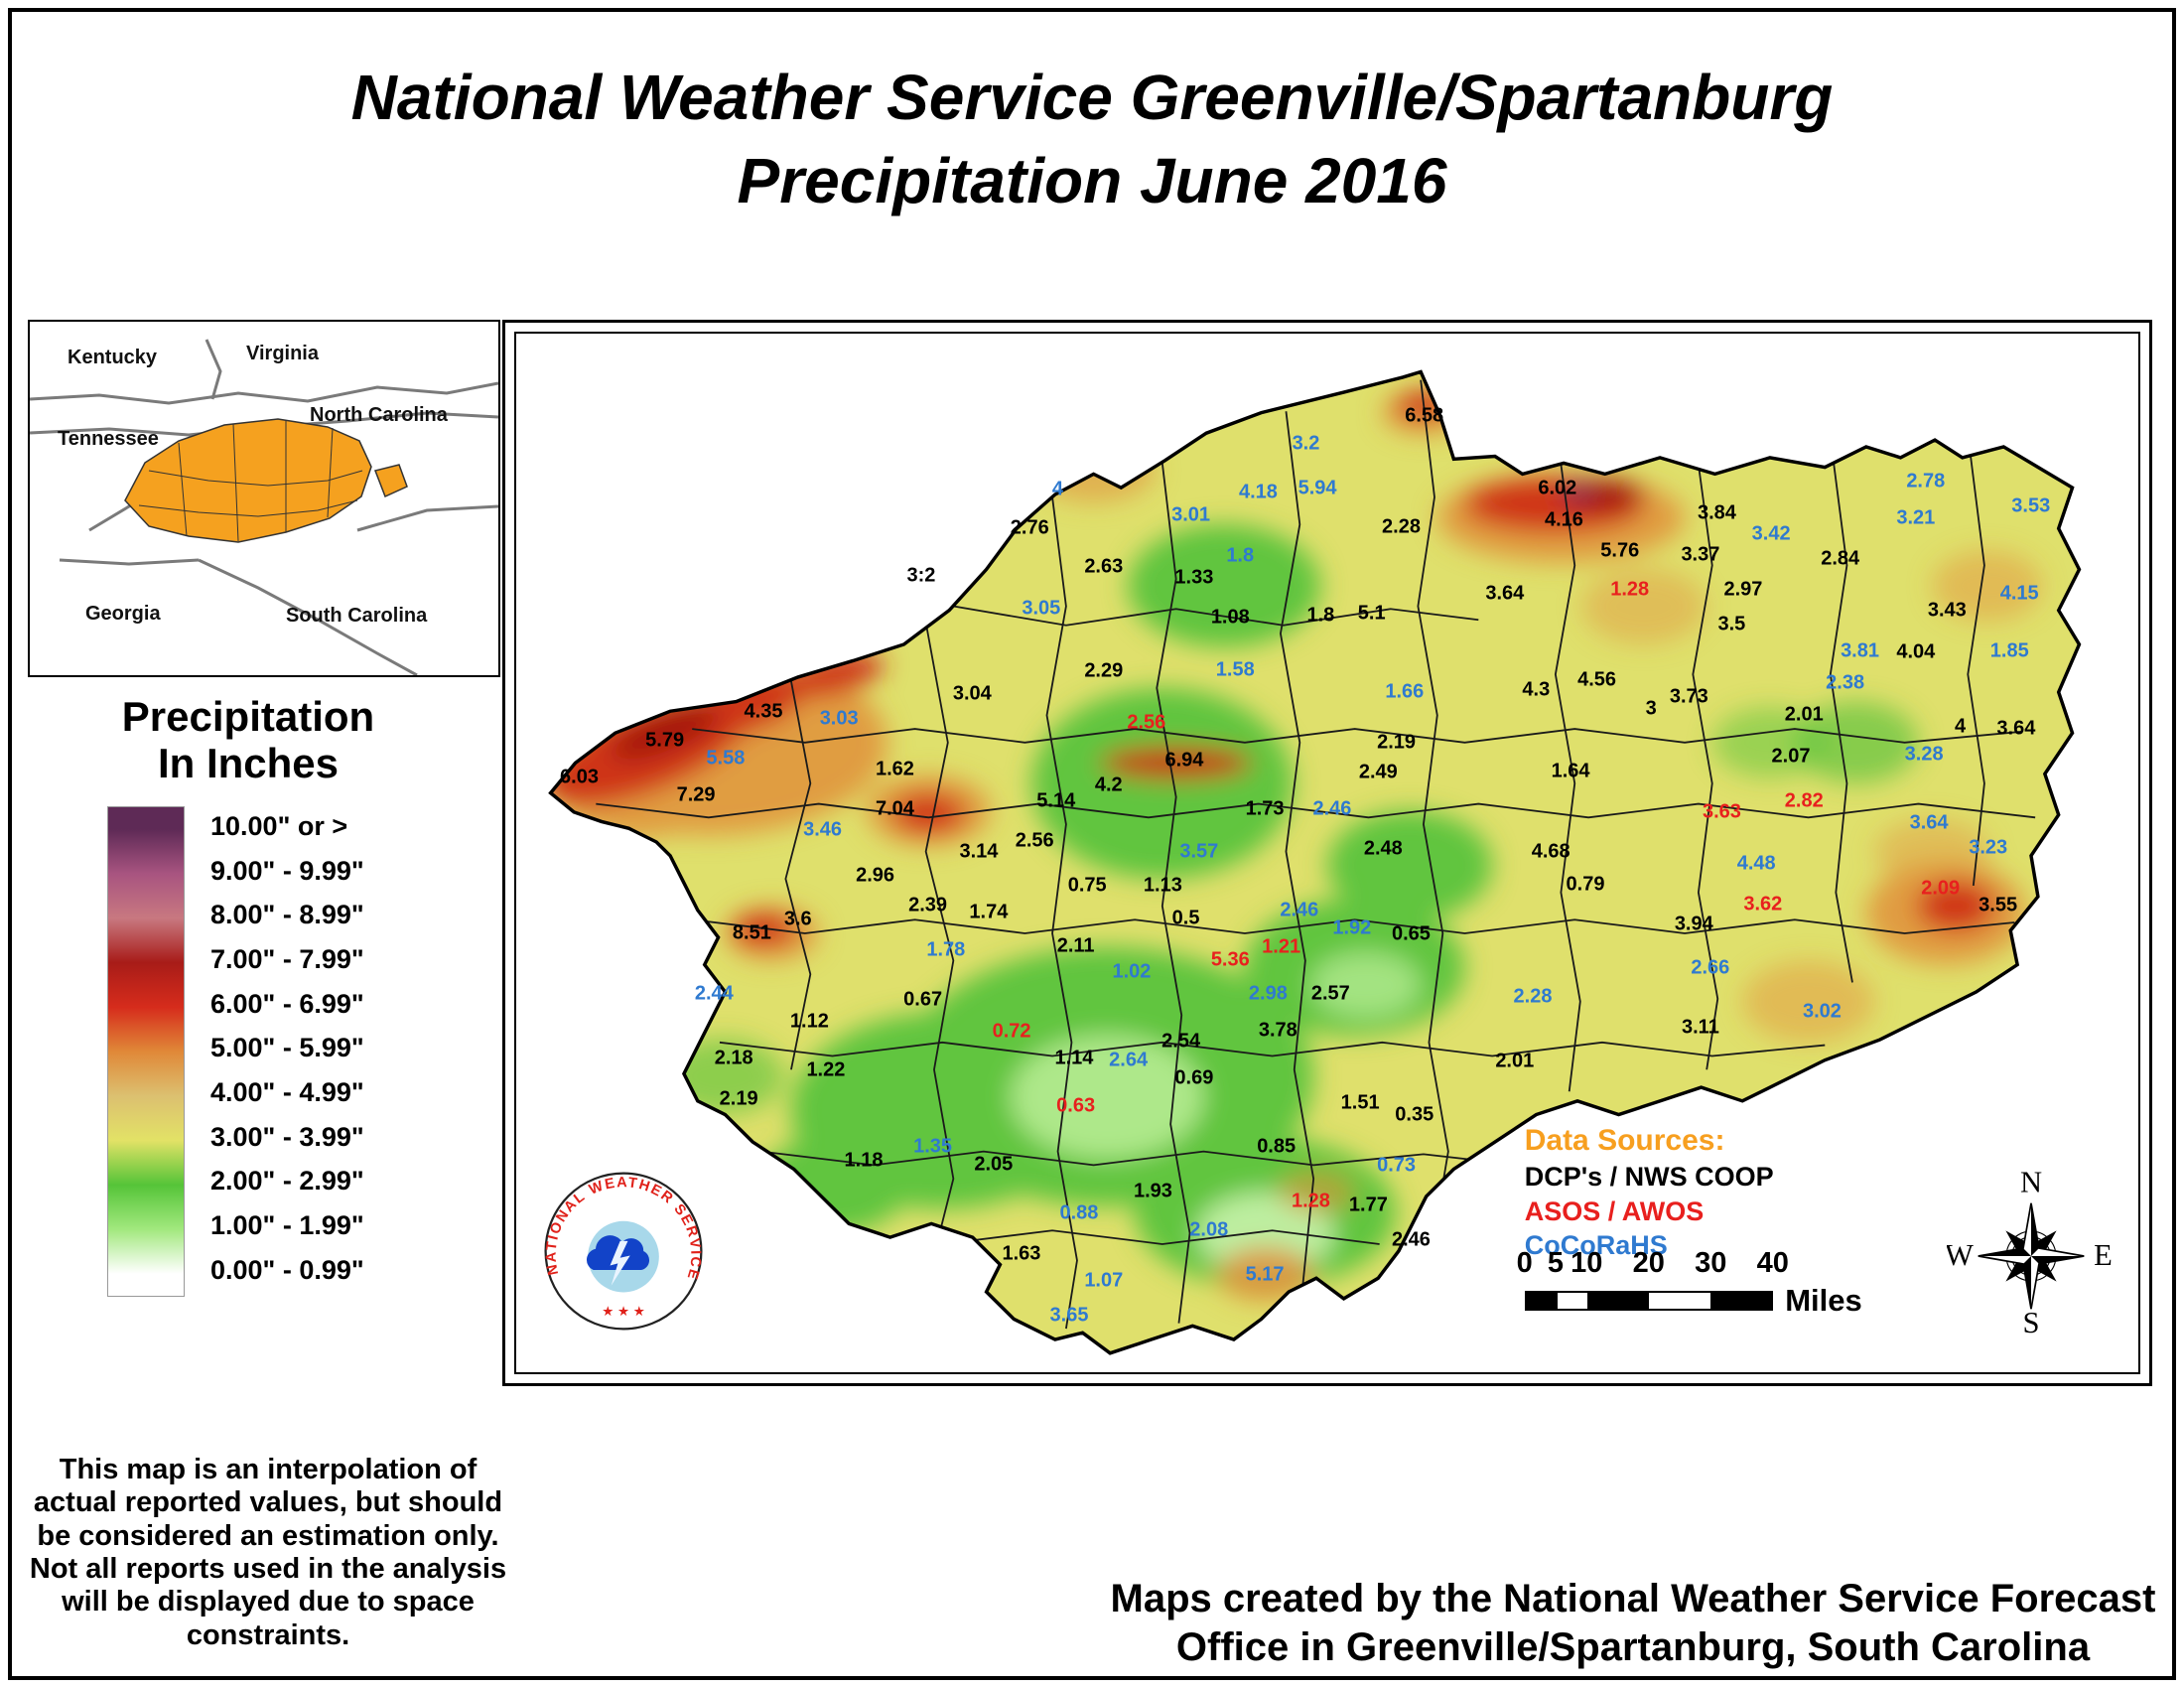 This screenshot has width=2184, height=1688. Describe the element at coordinates (823, 829) in the screenshot. I see `station-value: 3.46` at that location.